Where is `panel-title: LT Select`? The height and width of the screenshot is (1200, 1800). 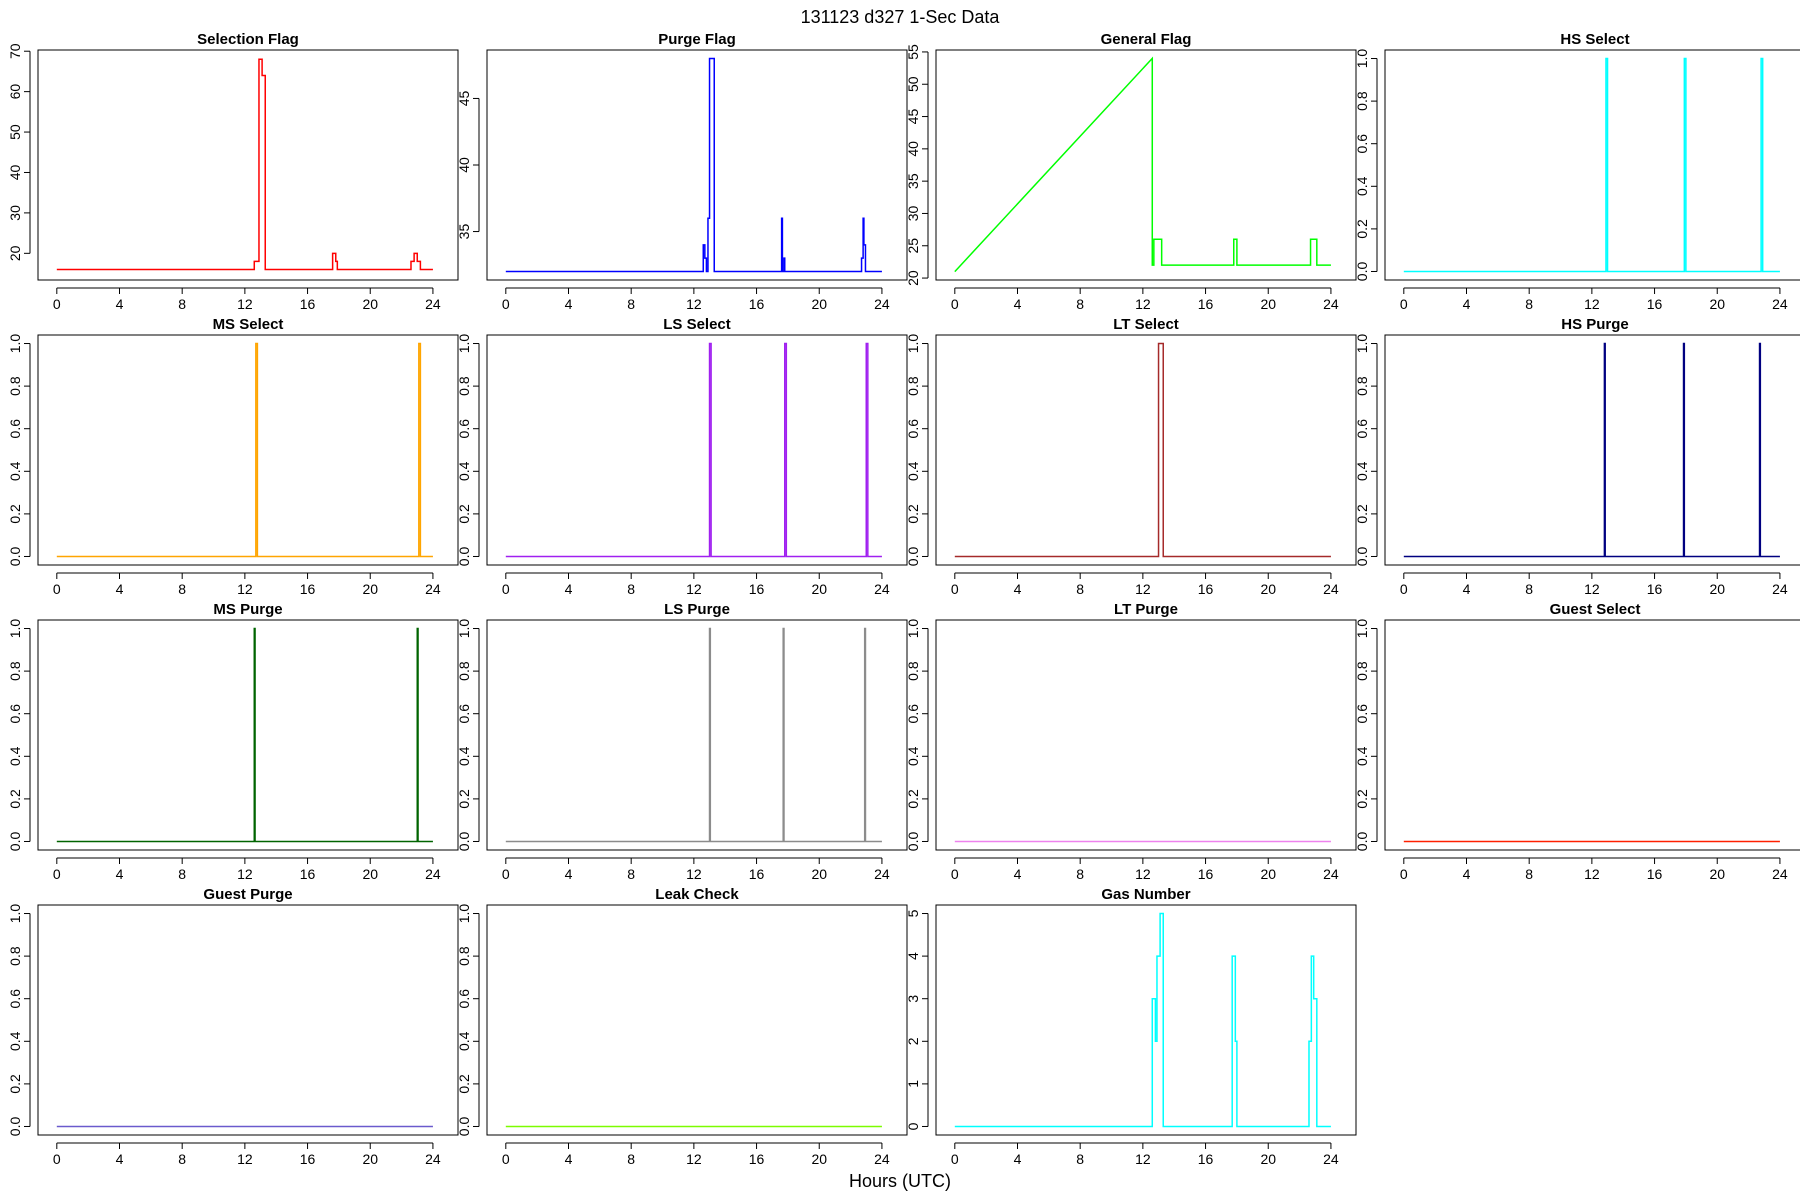 panel-title: LT Select is located at coordinates (1146, 324).